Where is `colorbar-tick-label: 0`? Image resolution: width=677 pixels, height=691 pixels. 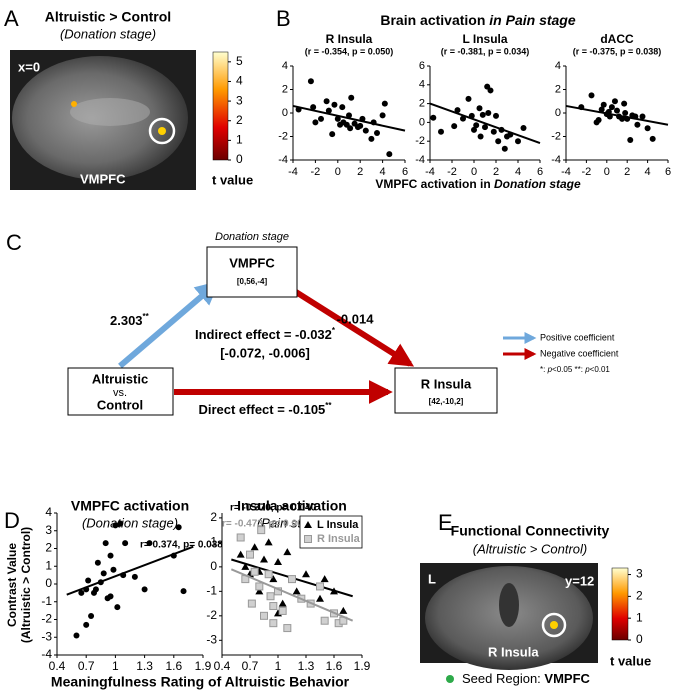
colorbar-tick-label: 0 is located at coordinates (639, 639).